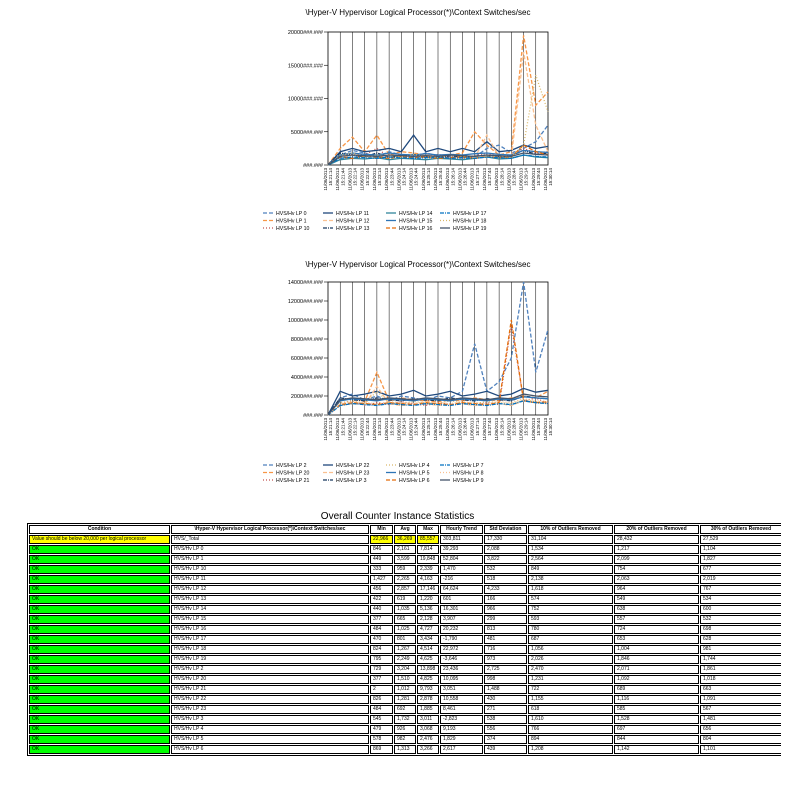 Image resolution: width=795 pixels, height=789 pixels. I want to click on x-tick-label: 11/06/201315:22:14, so click(352, 179).